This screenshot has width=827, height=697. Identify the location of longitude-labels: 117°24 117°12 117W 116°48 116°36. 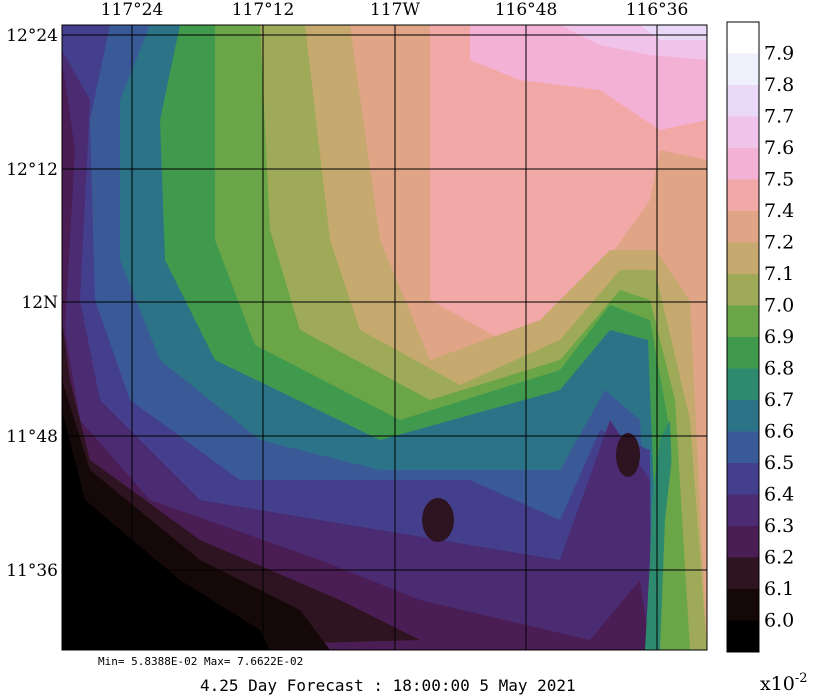
(395, 10).